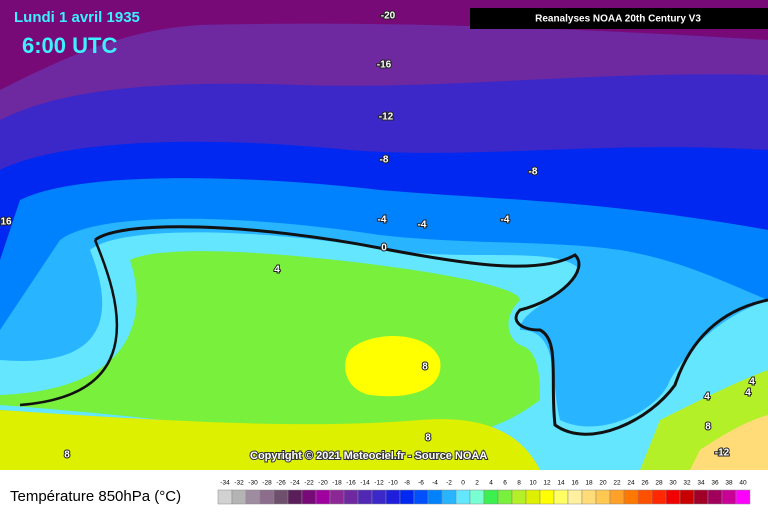 Image resolution: width=768 pixels, height=512 pixels. I want to click on legend-label: 12, so click(547, 483).